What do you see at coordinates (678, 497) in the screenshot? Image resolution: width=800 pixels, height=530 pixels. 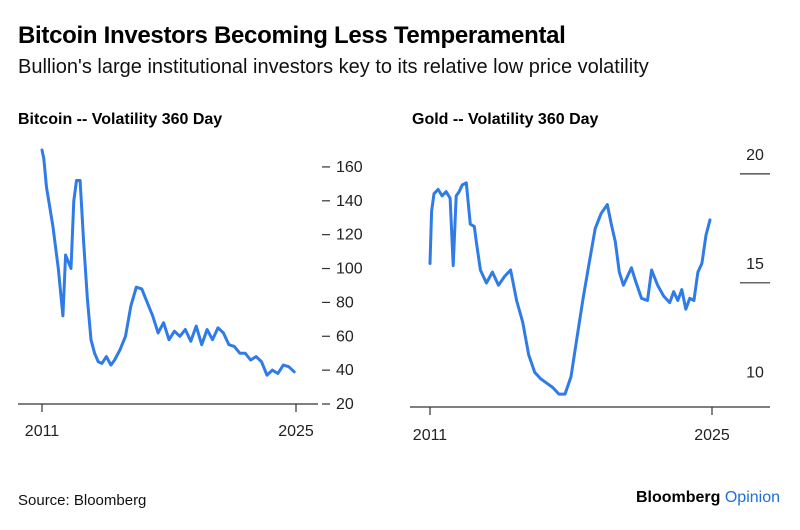 I see `brand-name: Bloomberg` at bounding box center [678, 497].